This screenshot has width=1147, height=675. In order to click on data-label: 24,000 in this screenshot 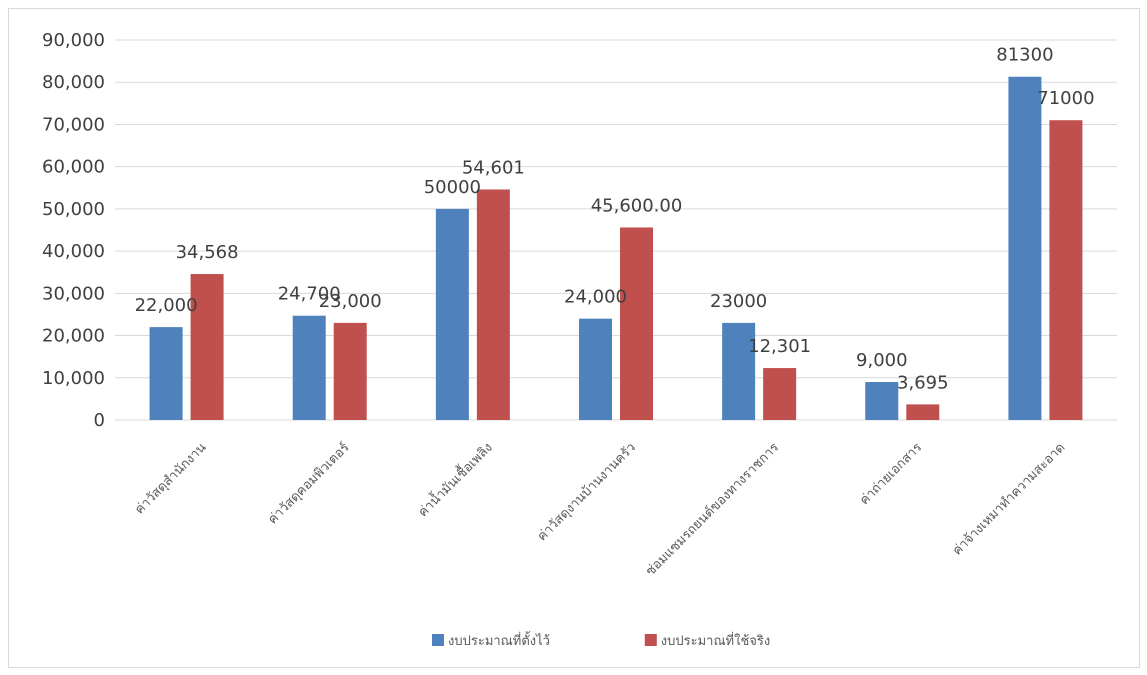, I will do `click(595, 297)`.